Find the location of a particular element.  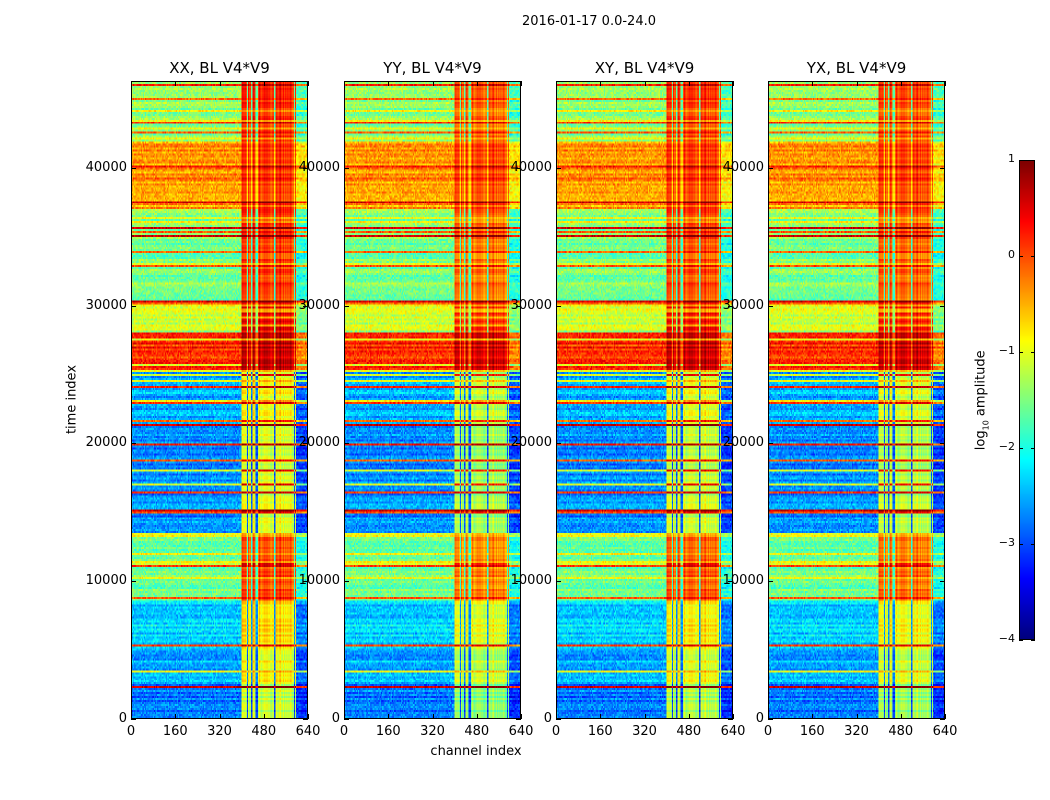

panel-title: XX, BL V4*V9 is located at coordinates (219, 68).